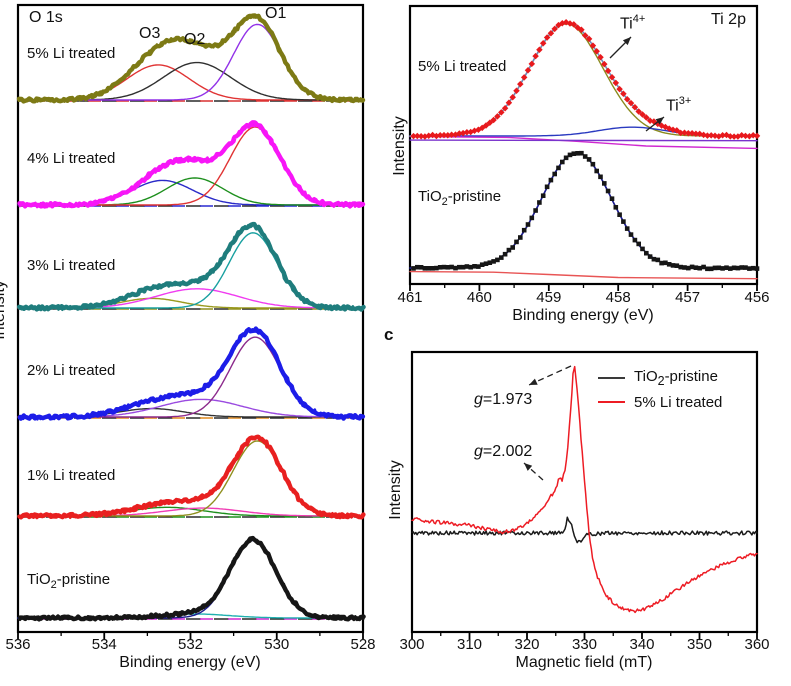 This screenshot has height=686, width=791. I want to click on x-tick-label: 457, so click(688, 297).